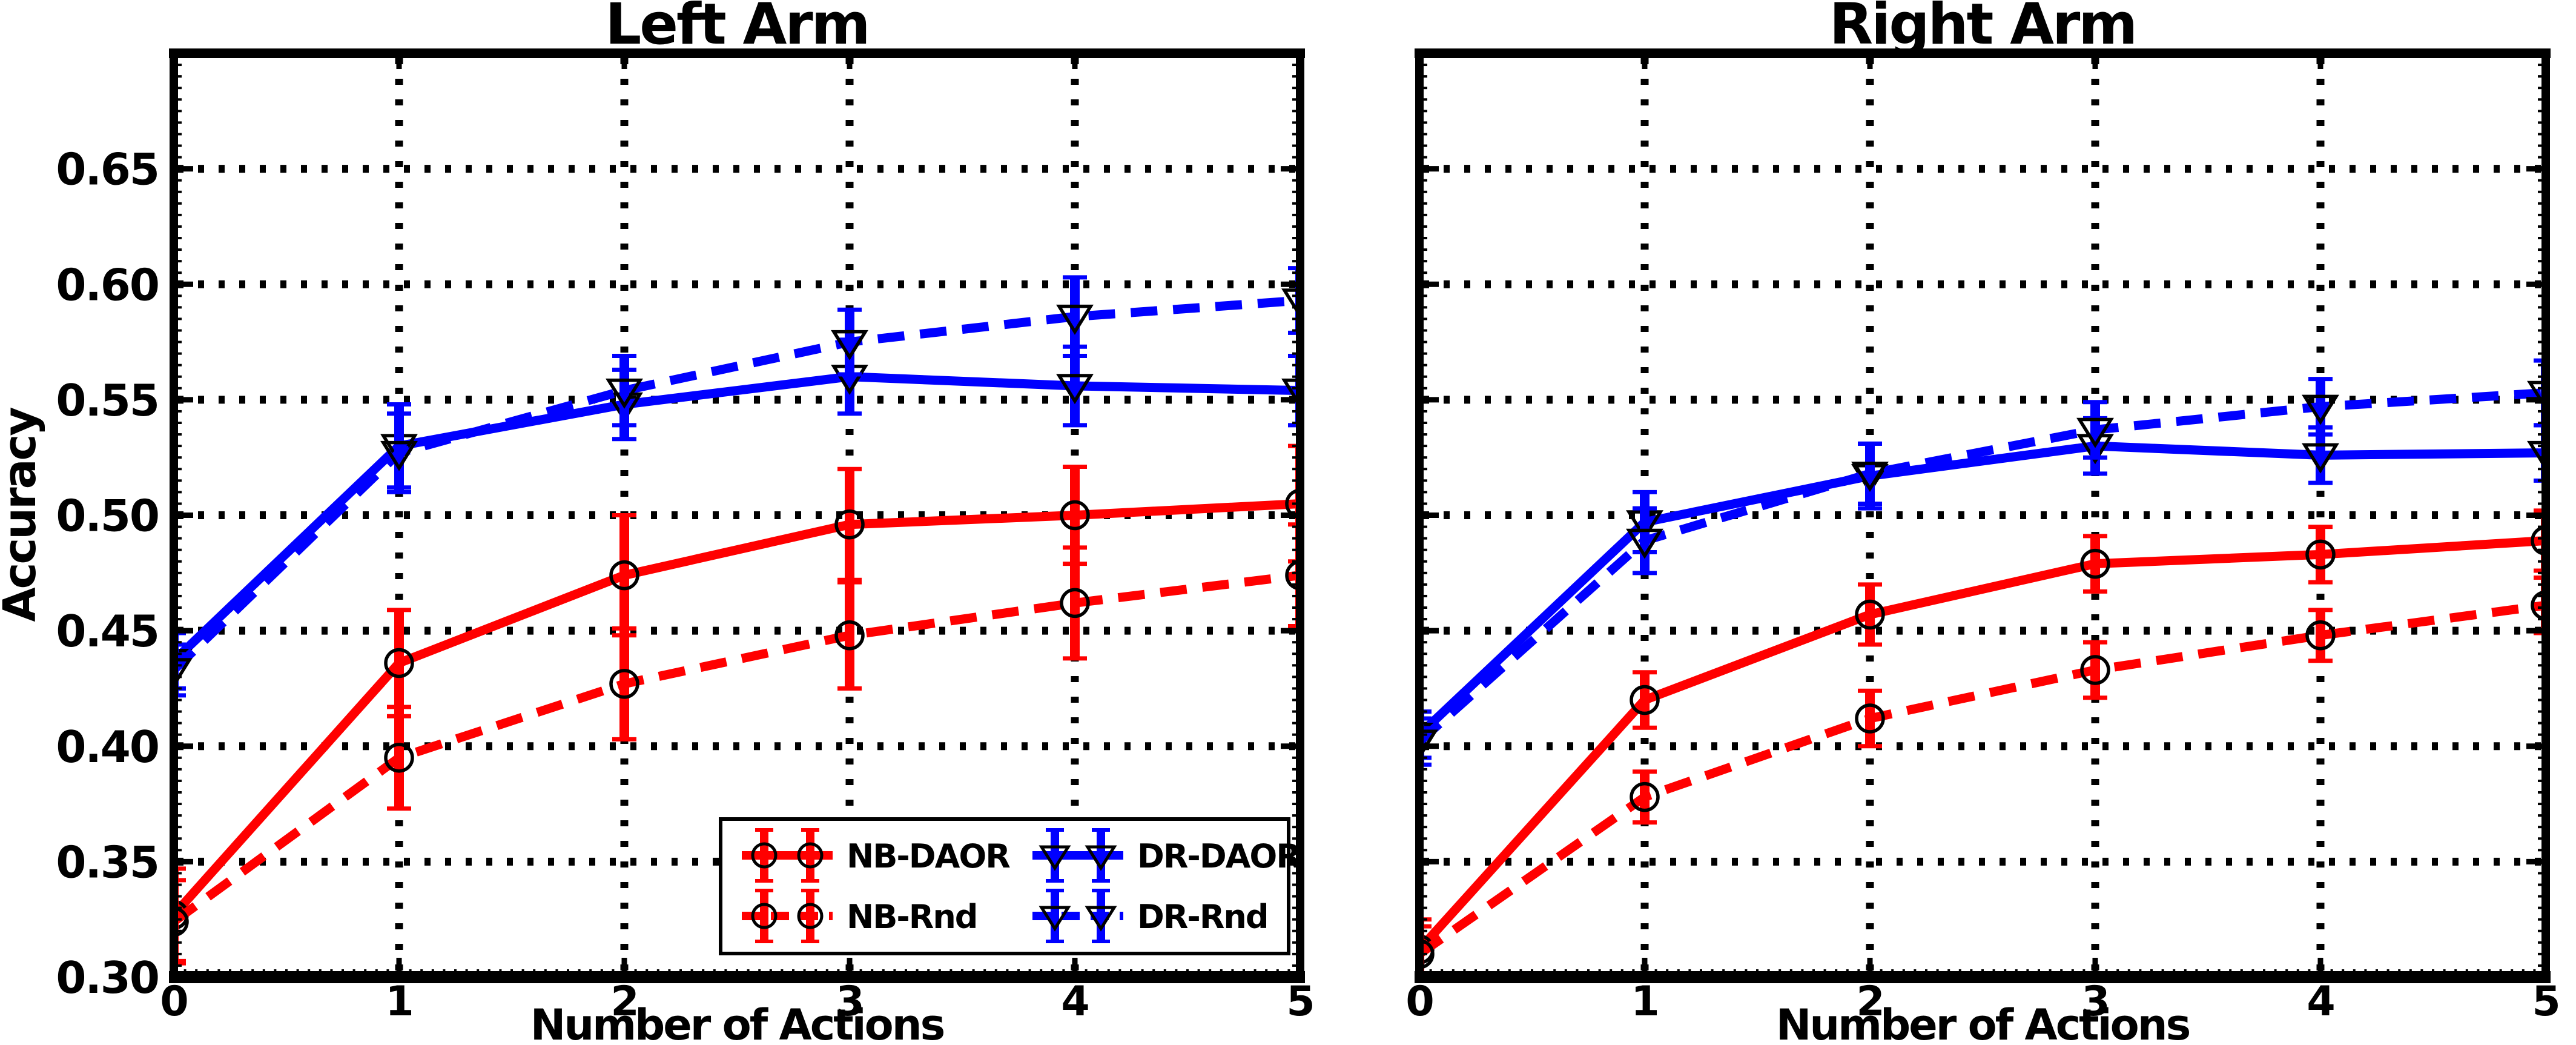  I want to click on y-tick-label: 0.30, so click(107, 977).